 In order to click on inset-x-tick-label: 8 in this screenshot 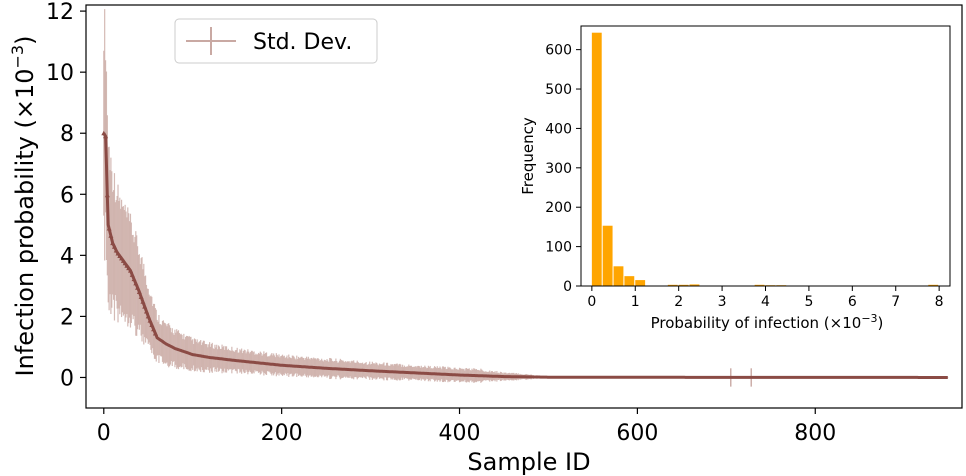, I will do `click(939, 302)`.